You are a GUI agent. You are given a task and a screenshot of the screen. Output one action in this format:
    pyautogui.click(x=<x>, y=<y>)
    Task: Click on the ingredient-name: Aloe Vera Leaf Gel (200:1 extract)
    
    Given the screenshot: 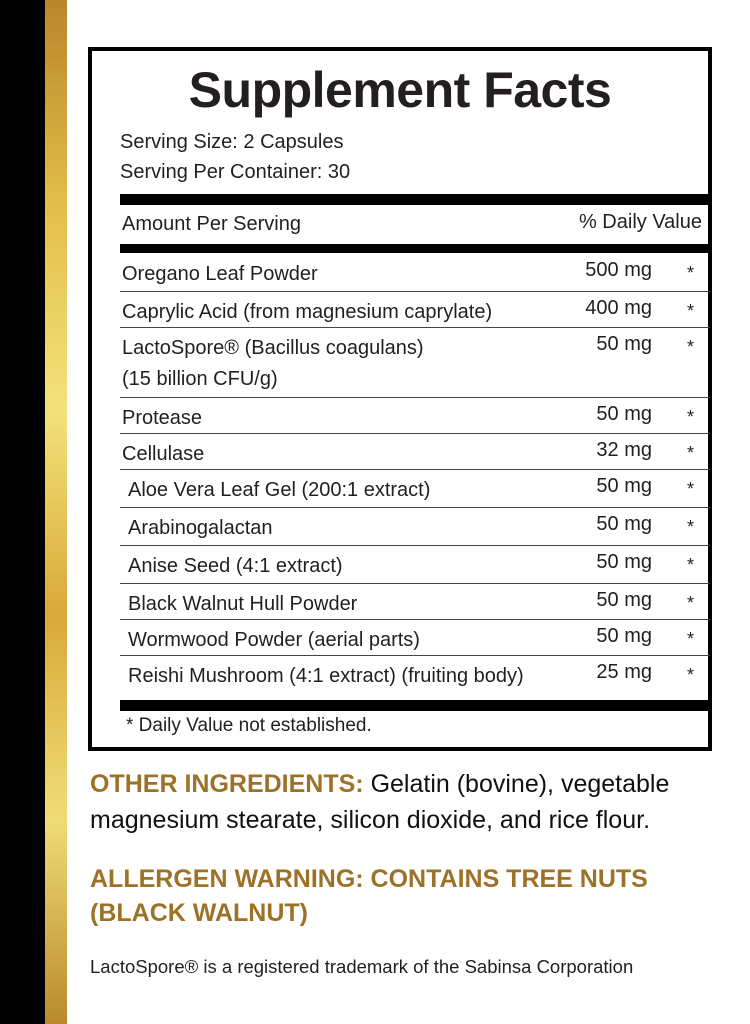 What is the action you would take?
    pyautogui.click(x=279, y=490)
    